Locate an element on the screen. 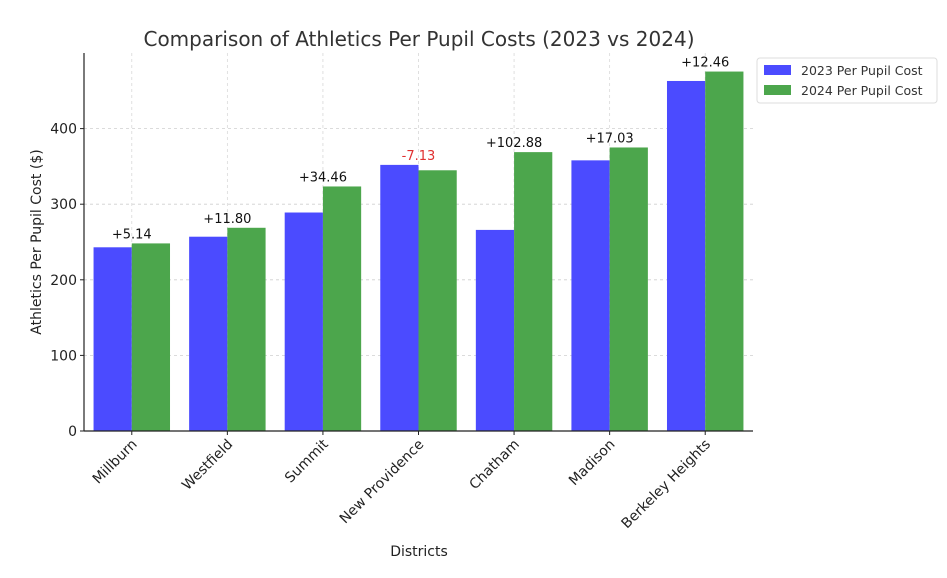  x-tick-label: Madison is located at coordinates (592, 463).